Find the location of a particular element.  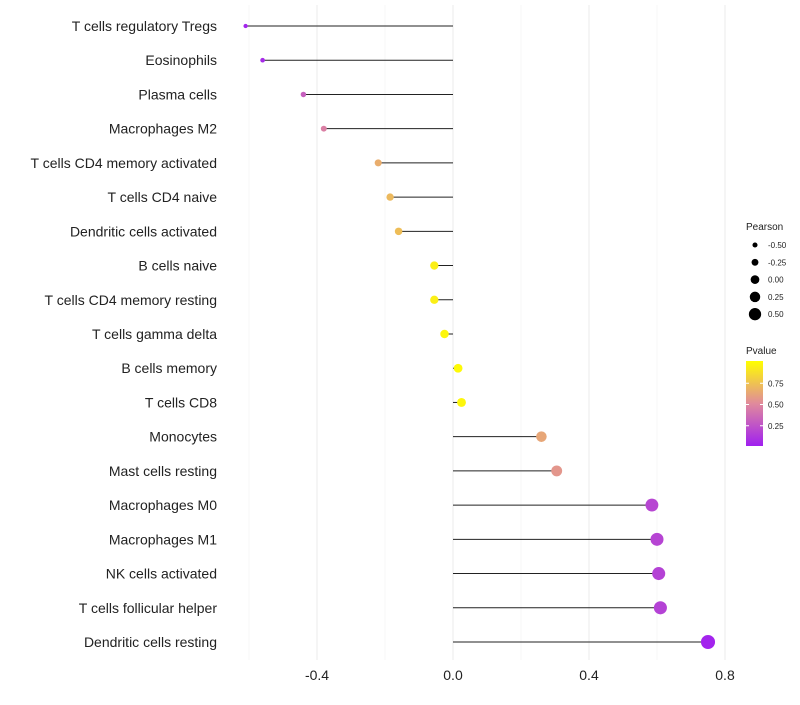

legend-size-label: 0.25 is located at coordinates (776, 297).